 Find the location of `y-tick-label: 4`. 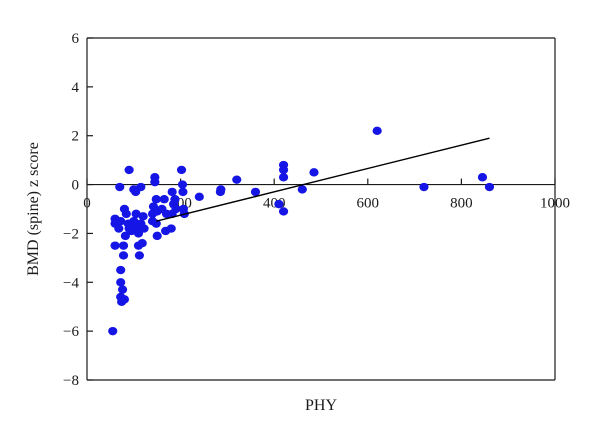

y-tick-label: 4 is located at coordinates (76, 88).